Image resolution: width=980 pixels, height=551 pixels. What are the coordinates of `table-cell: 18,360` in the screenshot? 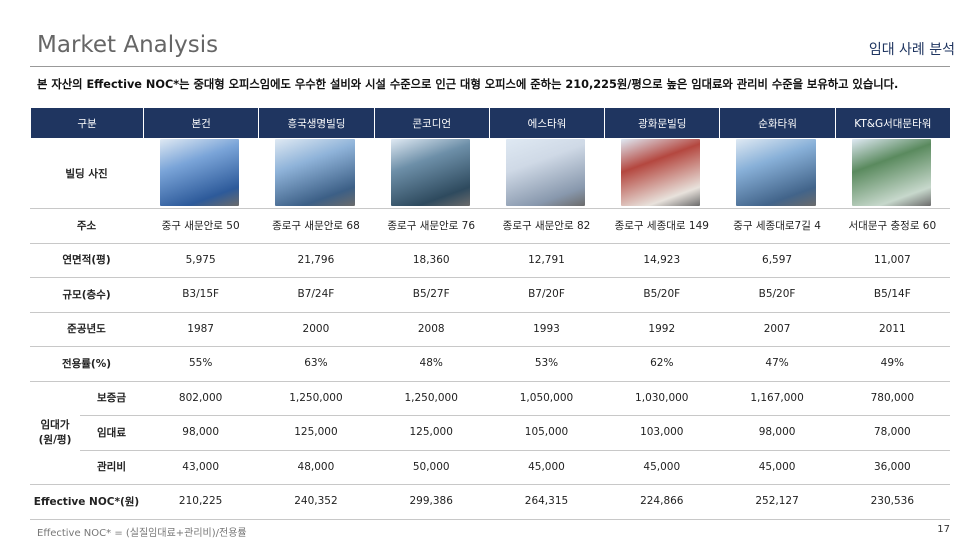 It's located at (431, 259).